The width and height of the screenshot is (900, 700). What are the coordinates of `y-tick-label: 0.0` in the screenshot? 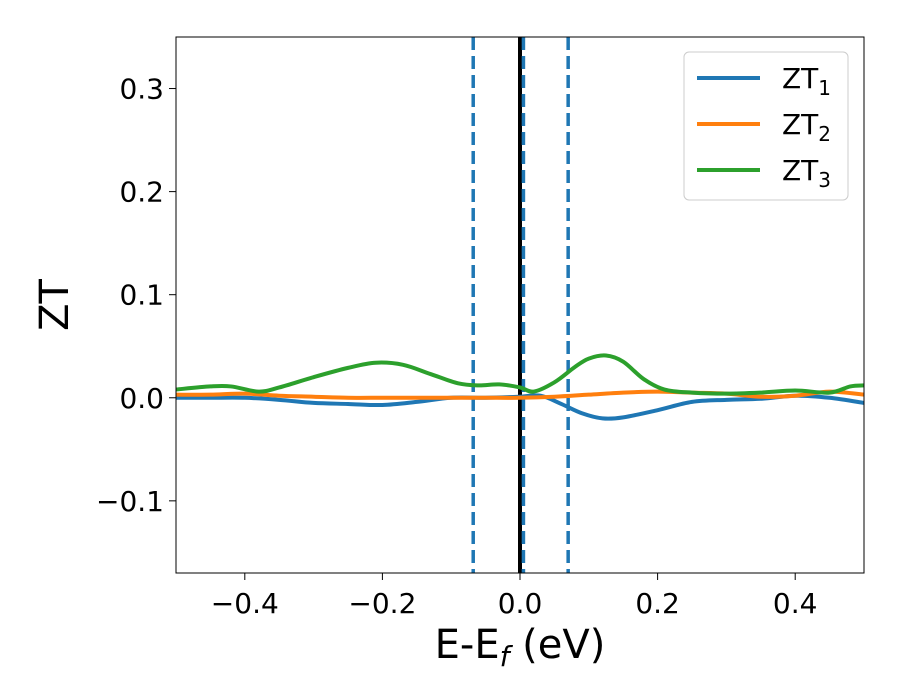 It's located at (141, 398).